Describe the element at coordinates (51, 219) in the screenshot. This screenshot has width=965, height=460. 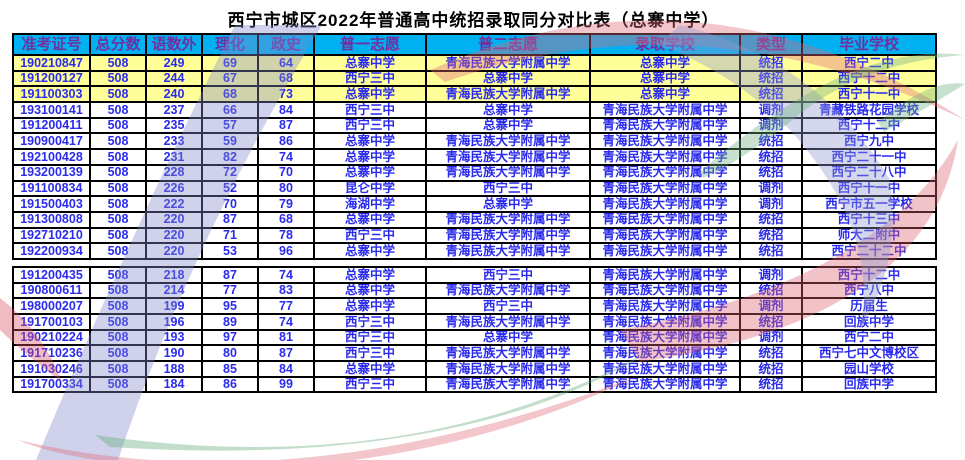
I see `table-cell: 191300808` at that location.